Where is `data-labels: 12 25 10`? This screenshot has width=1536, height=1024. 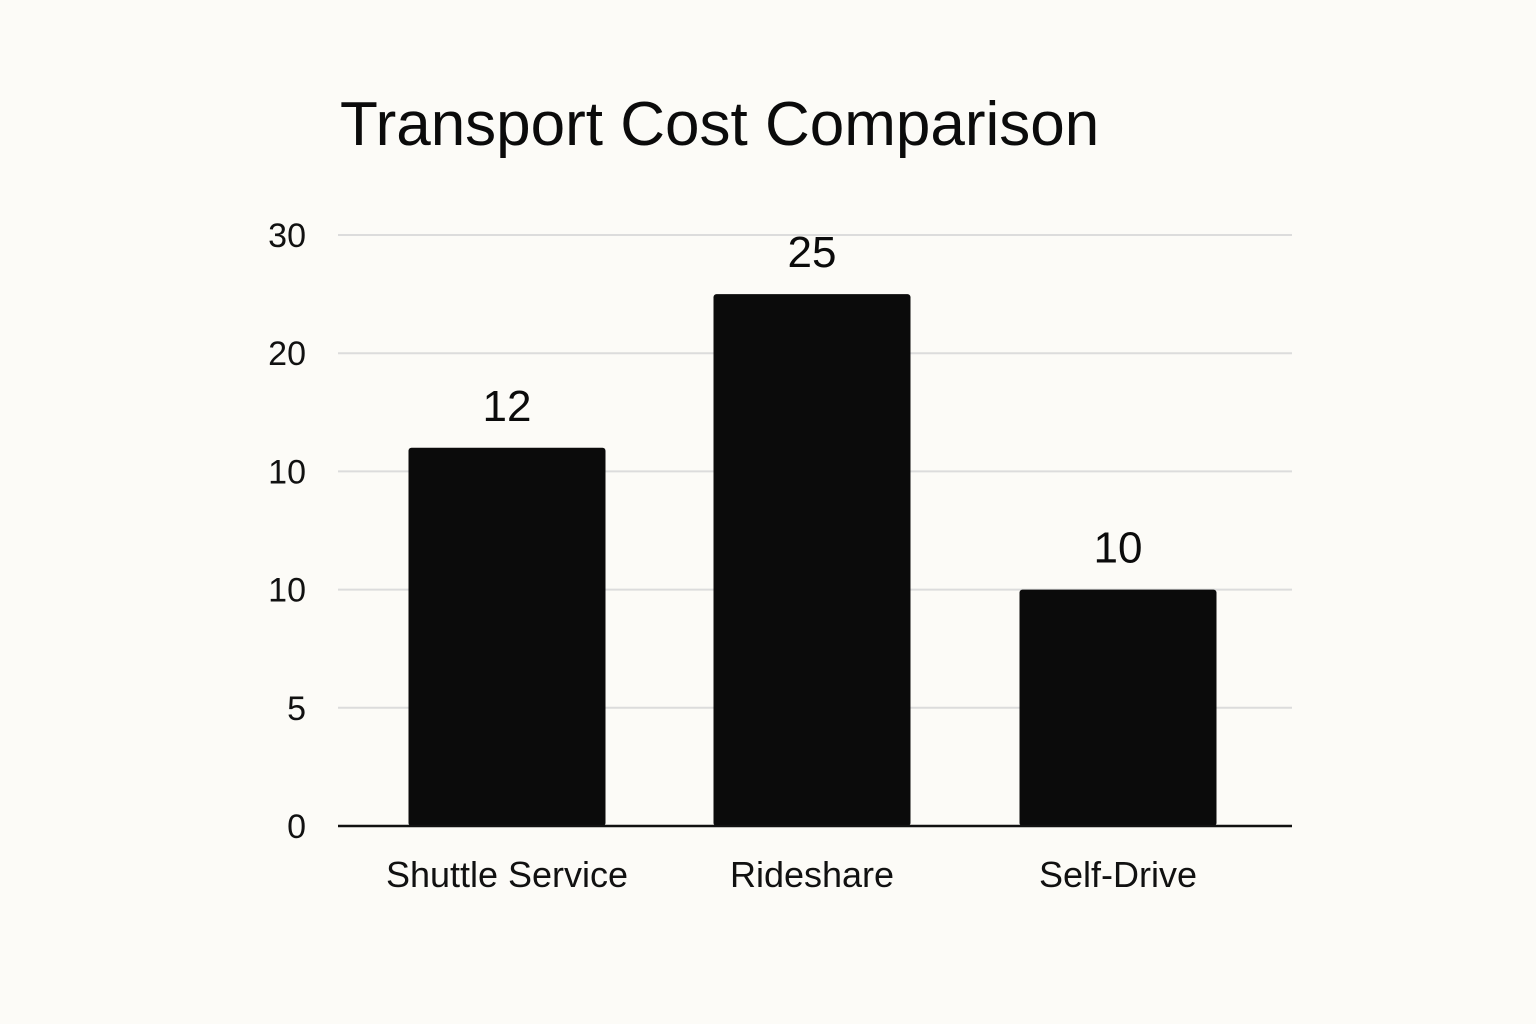 data-labels: 12 25 10 is located at coordinates (813, 400).